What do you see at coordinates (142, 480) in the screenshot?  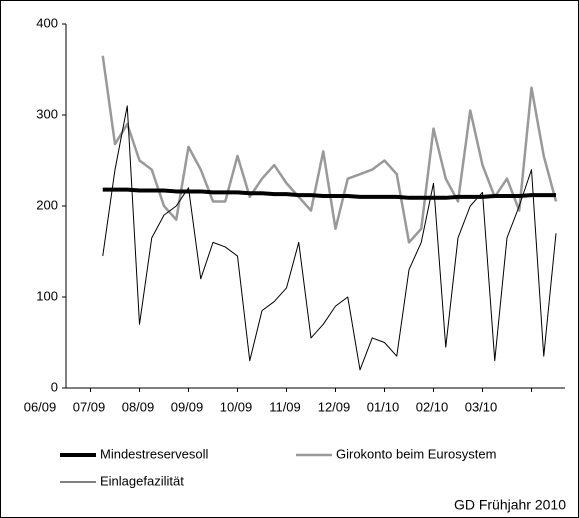 I see `legend-label: Einlagefazilität` at bounding box center [142, 480].